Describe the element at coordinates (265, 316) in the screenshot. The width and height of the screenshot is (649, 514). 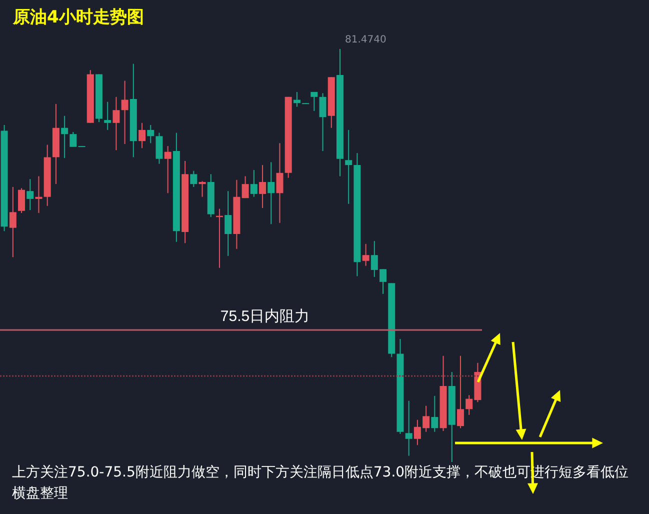
I see `ref-line-label: 75.5日内阻力` at that location.